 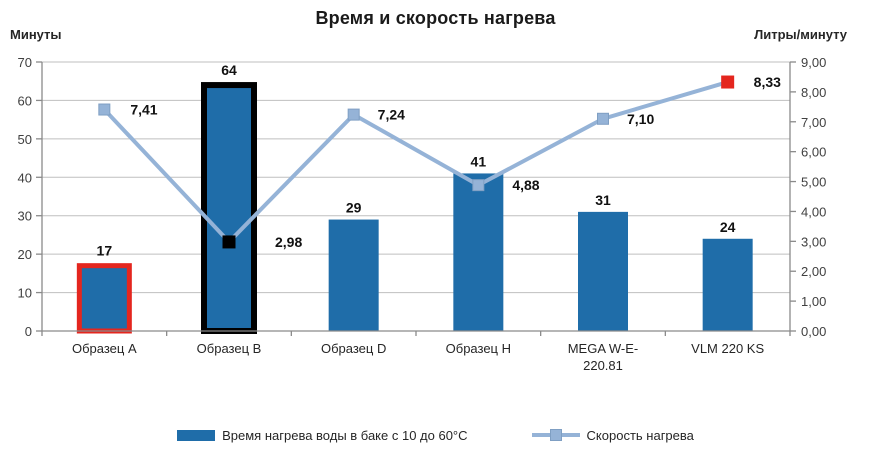 I want to click on left-axis-tick-label: 60, so click(x=25, y=100).